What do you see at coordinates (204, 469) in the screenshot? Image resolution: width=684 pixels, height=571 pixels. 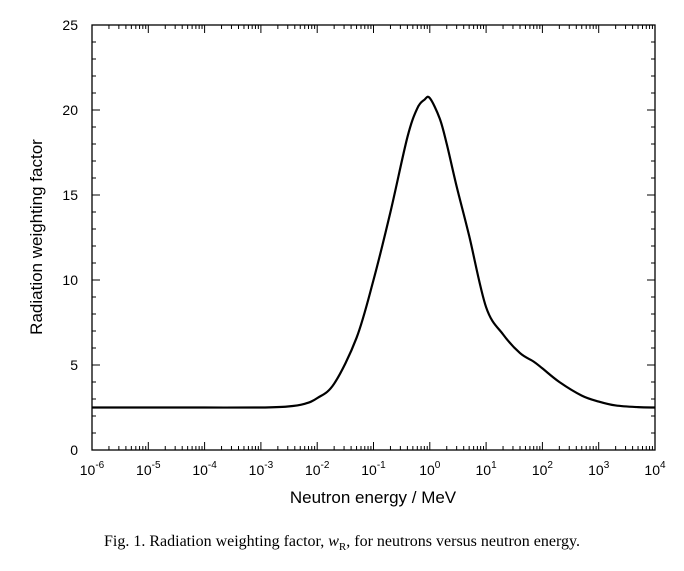 I see `x-tick-label: 10⁻⁴` at bounding box center [204, 469].